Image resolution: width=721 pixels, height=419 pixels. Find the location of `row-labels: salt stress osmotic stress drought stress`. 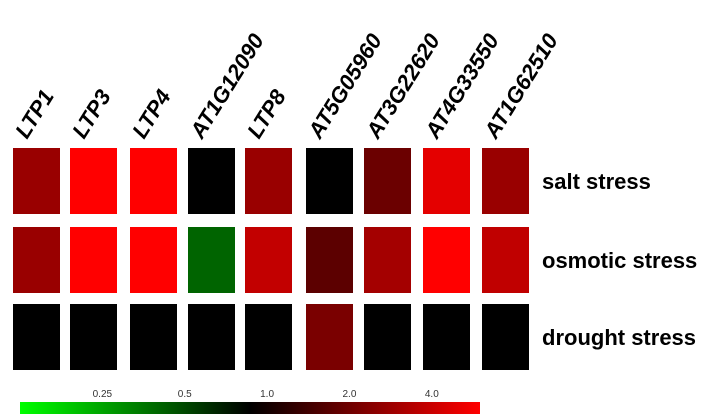

row-labels: salt stress osmotic stress drought stress is located at coordinates (619, 259).